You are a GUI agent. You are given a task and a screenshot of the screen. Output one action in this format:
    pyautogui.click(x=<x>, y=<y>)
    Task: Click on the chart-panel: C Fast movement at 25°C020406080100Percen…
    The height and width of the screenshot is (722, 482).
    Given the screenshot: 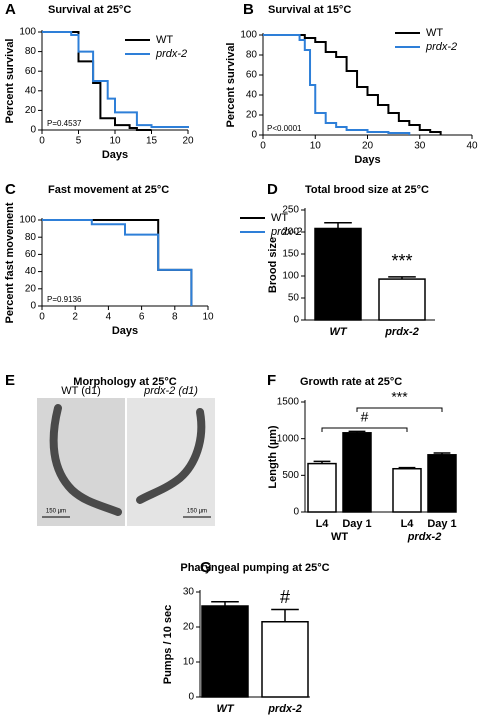 What is the action you would take?
    pyautogui.click(x=153, y=259)
    